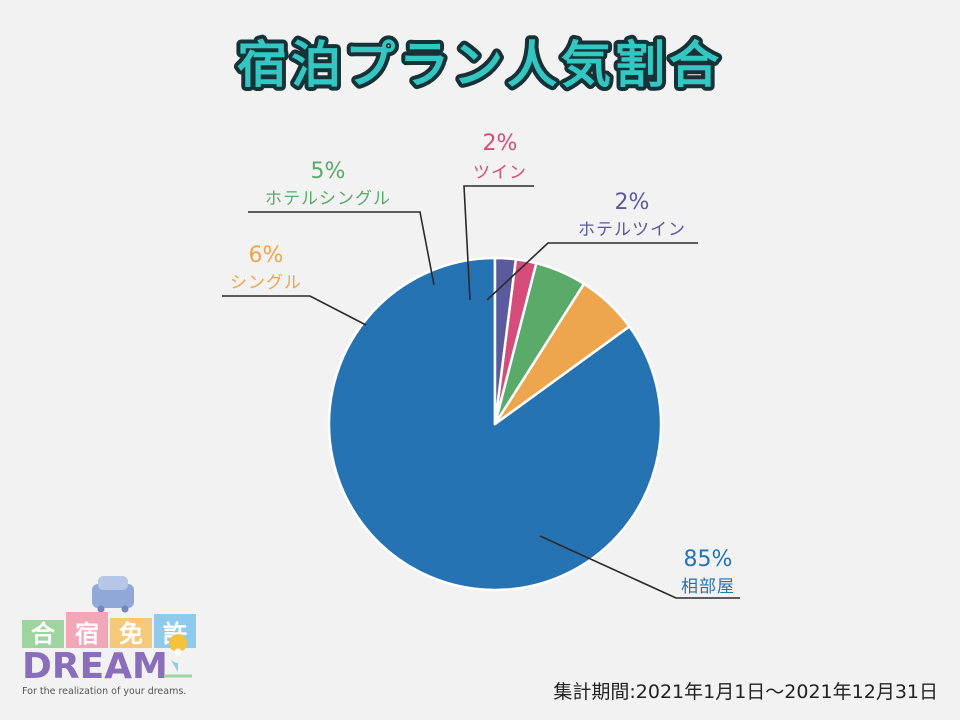  What do you see at coordinates (95, 666) in the screenshot?
I see `logo-wordmark: DREAM` at bounding box center [95, 666].